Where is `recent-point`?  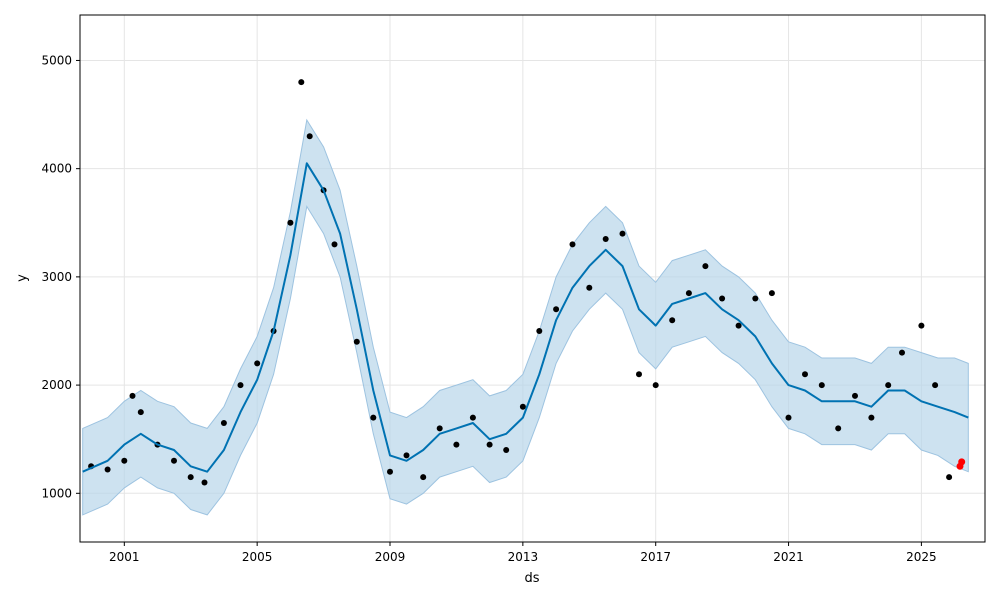
recent-point is located at coordinates (962, 462).